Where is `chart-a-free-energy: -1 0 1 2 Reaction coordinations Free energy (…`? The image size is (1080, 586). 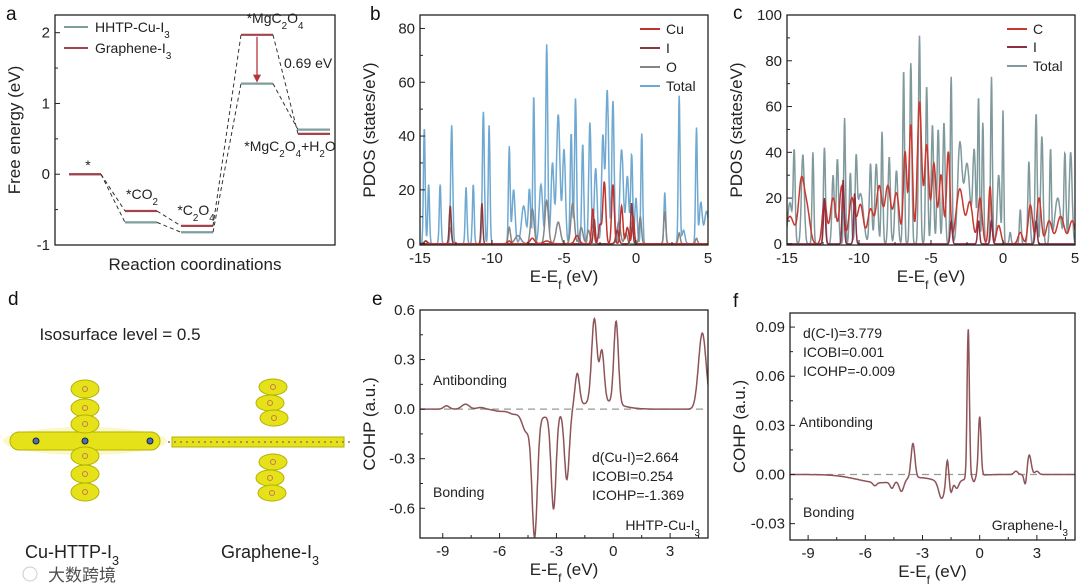 chart-a-free-energy: -1 0 1 2 Reaction coordinations Free energy (… is located at coordinates (170, 142).